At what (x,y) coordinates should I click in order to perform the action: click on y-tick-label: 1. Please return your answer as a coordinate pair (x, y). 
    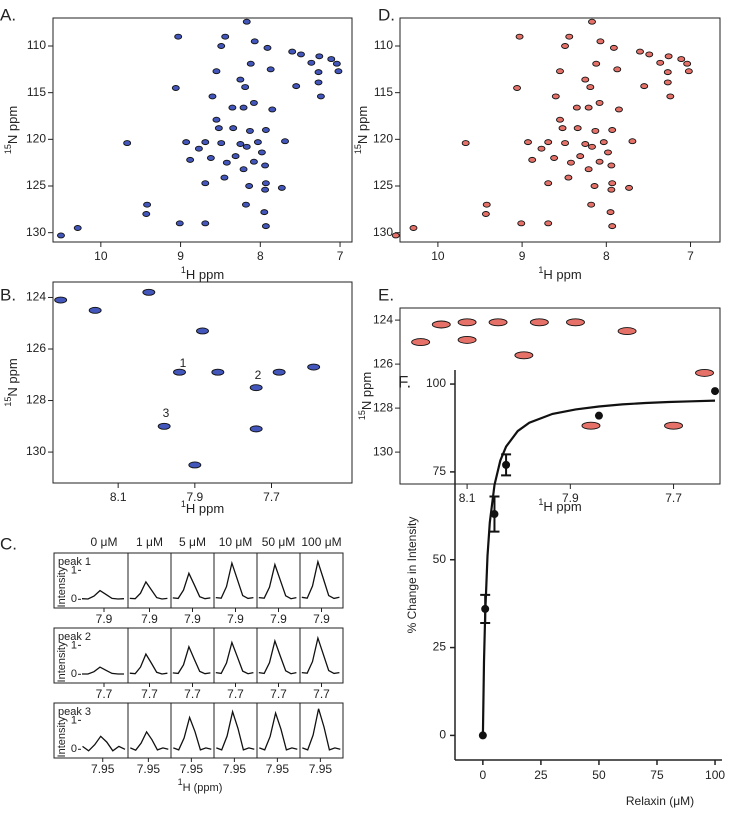
    Looking at the image, I should click on (74, 570).